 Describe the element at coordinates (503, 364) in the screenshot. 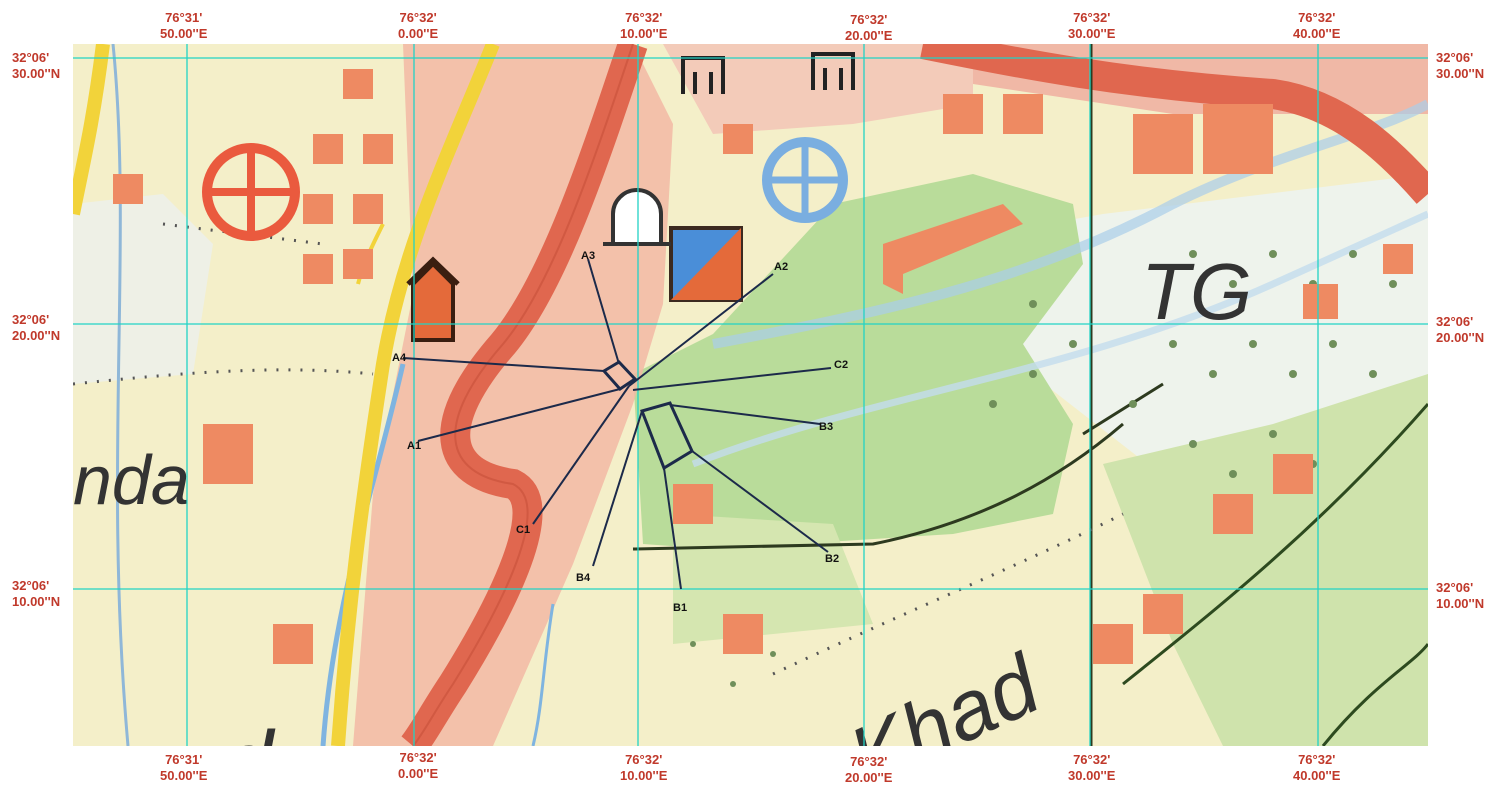

I see `line-a4` at that location.